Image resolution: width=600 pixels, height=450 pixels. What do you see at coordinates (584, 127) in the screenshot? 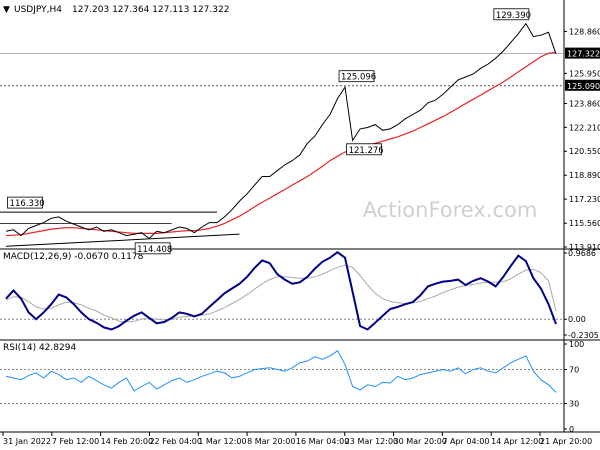
I see `price-tick-label: 122.210` at bounding box center [584, 127].